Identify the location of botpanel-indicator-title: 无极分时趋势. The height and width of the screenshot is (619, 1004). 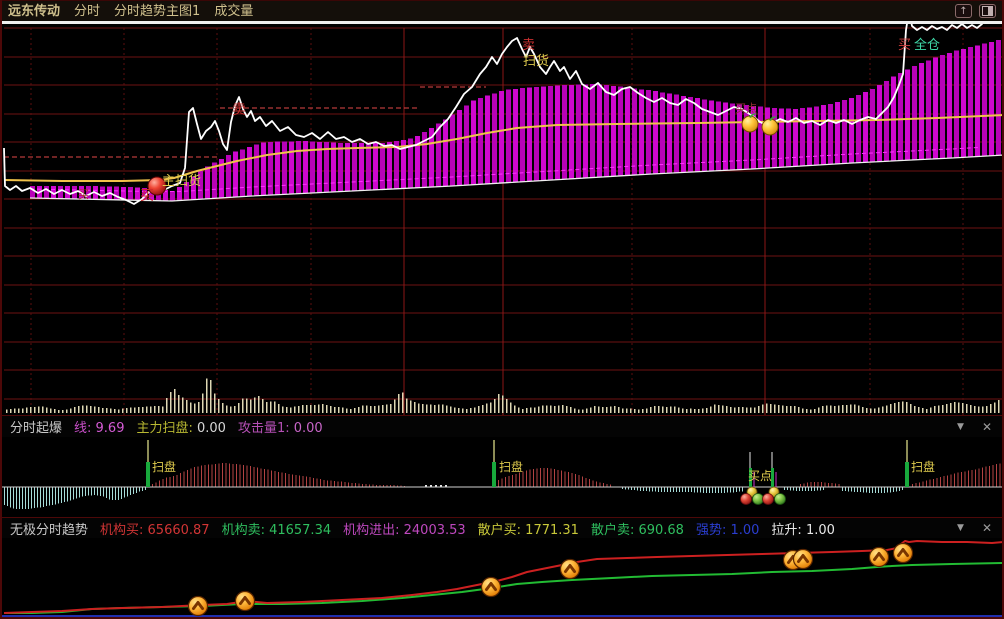
(49, 530).